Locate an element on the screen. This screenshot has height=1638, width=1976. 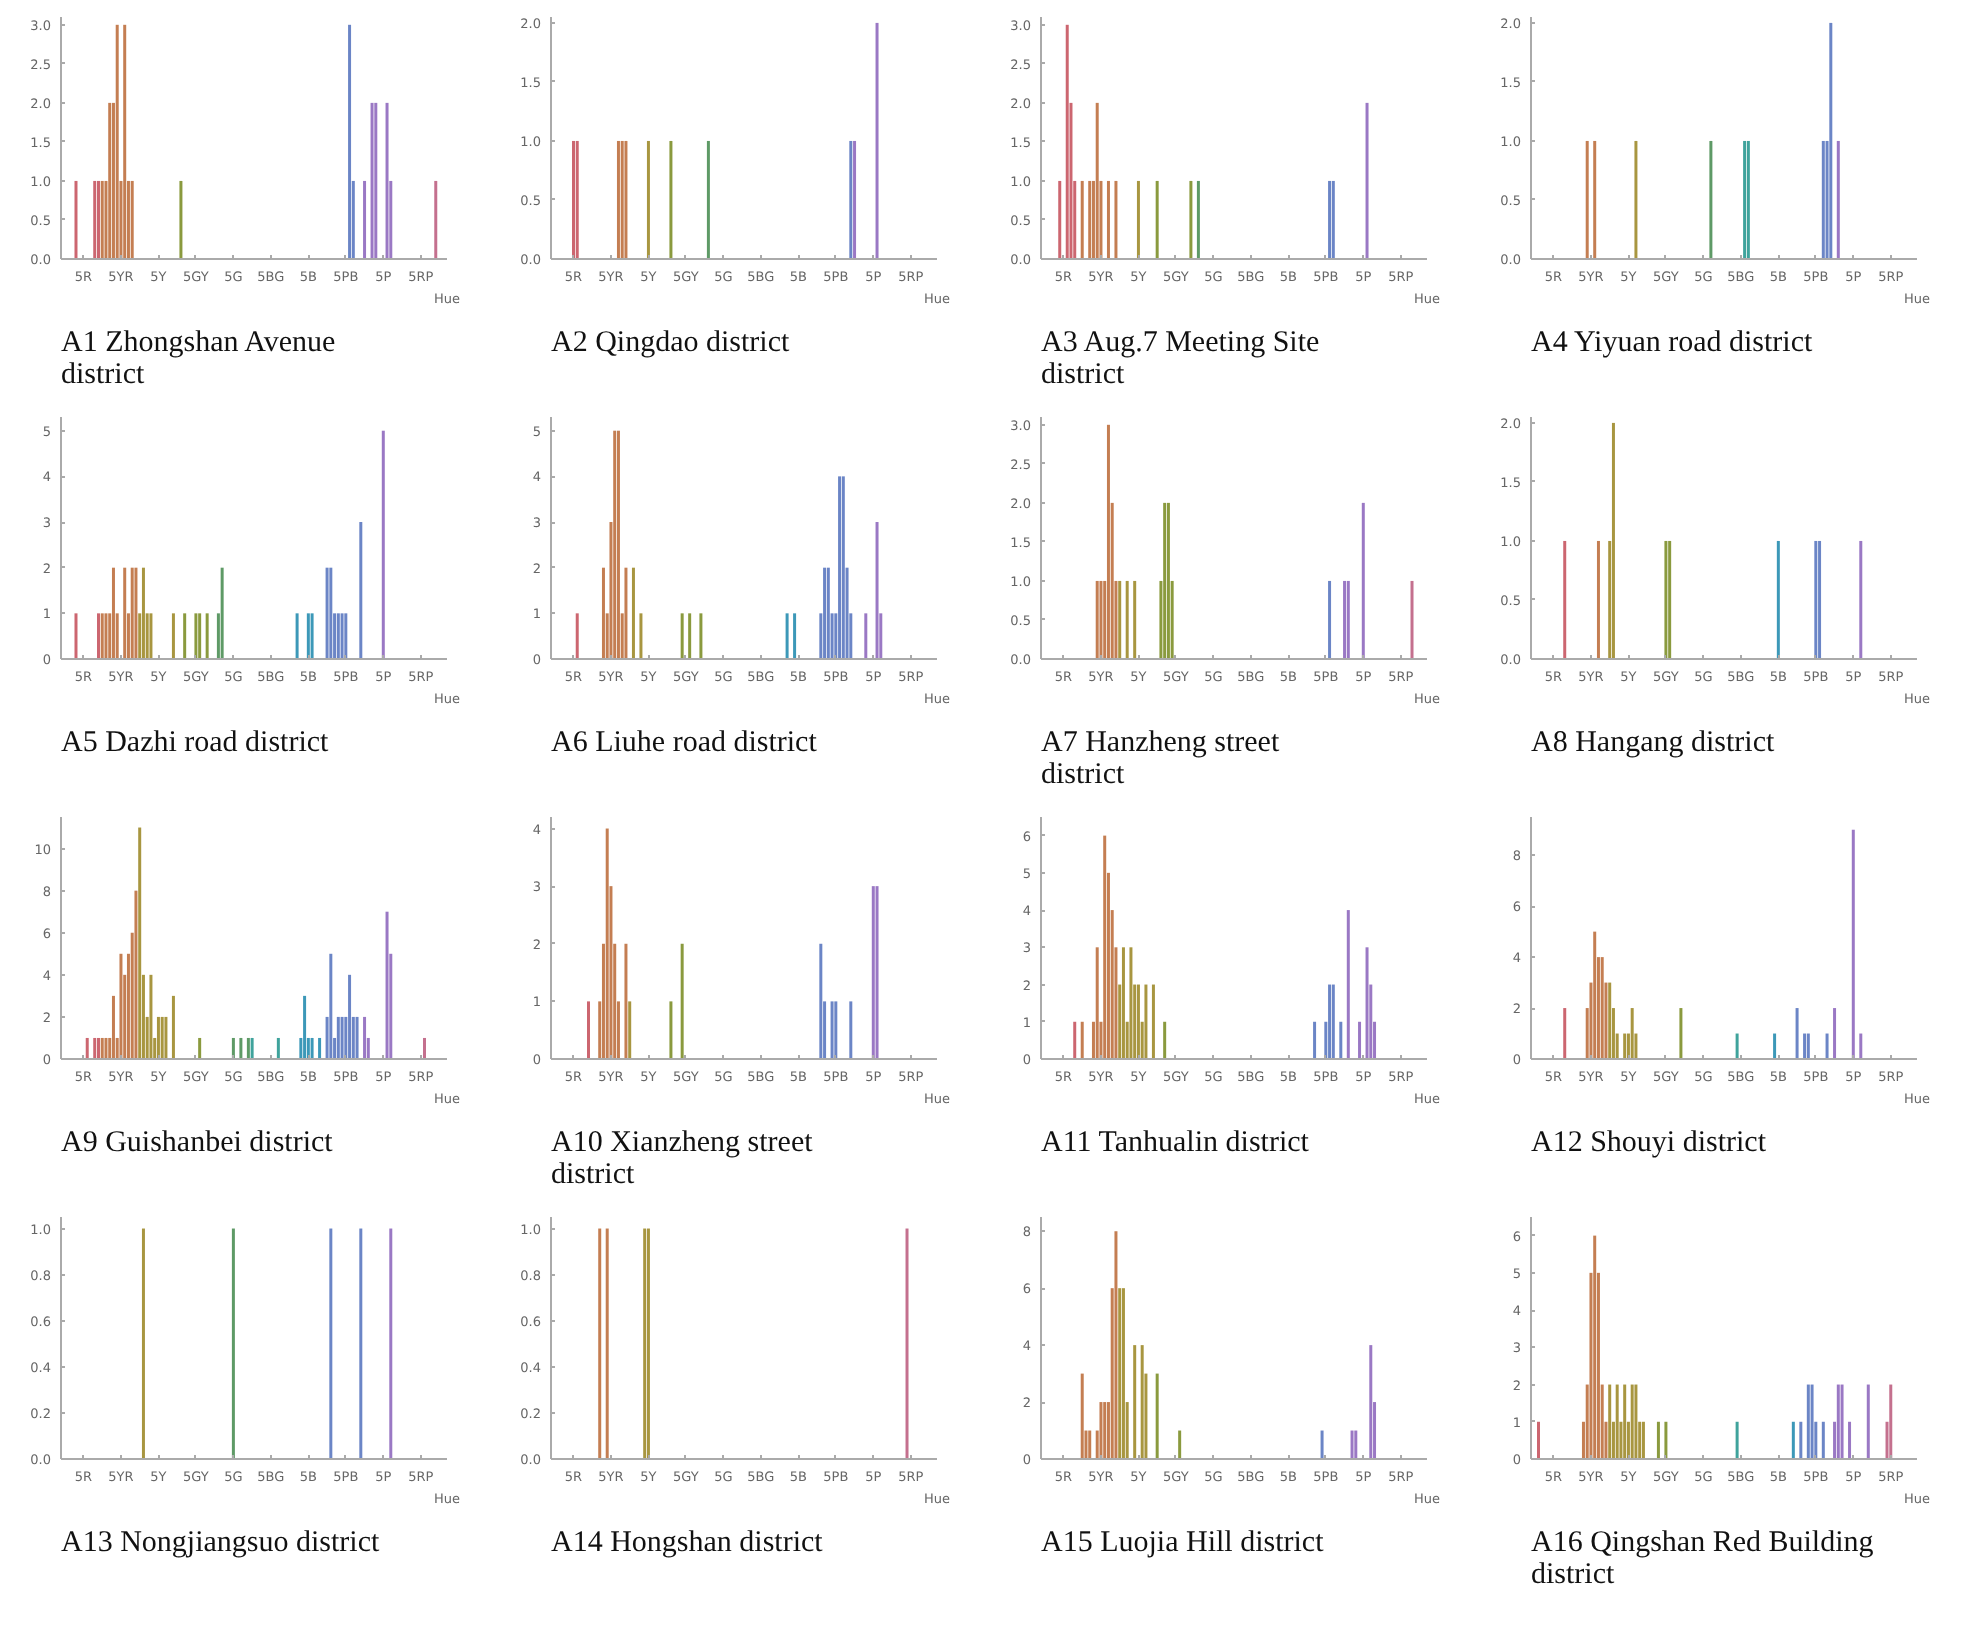
text: A8 Hangang district is located at coordinates (1653, 743).